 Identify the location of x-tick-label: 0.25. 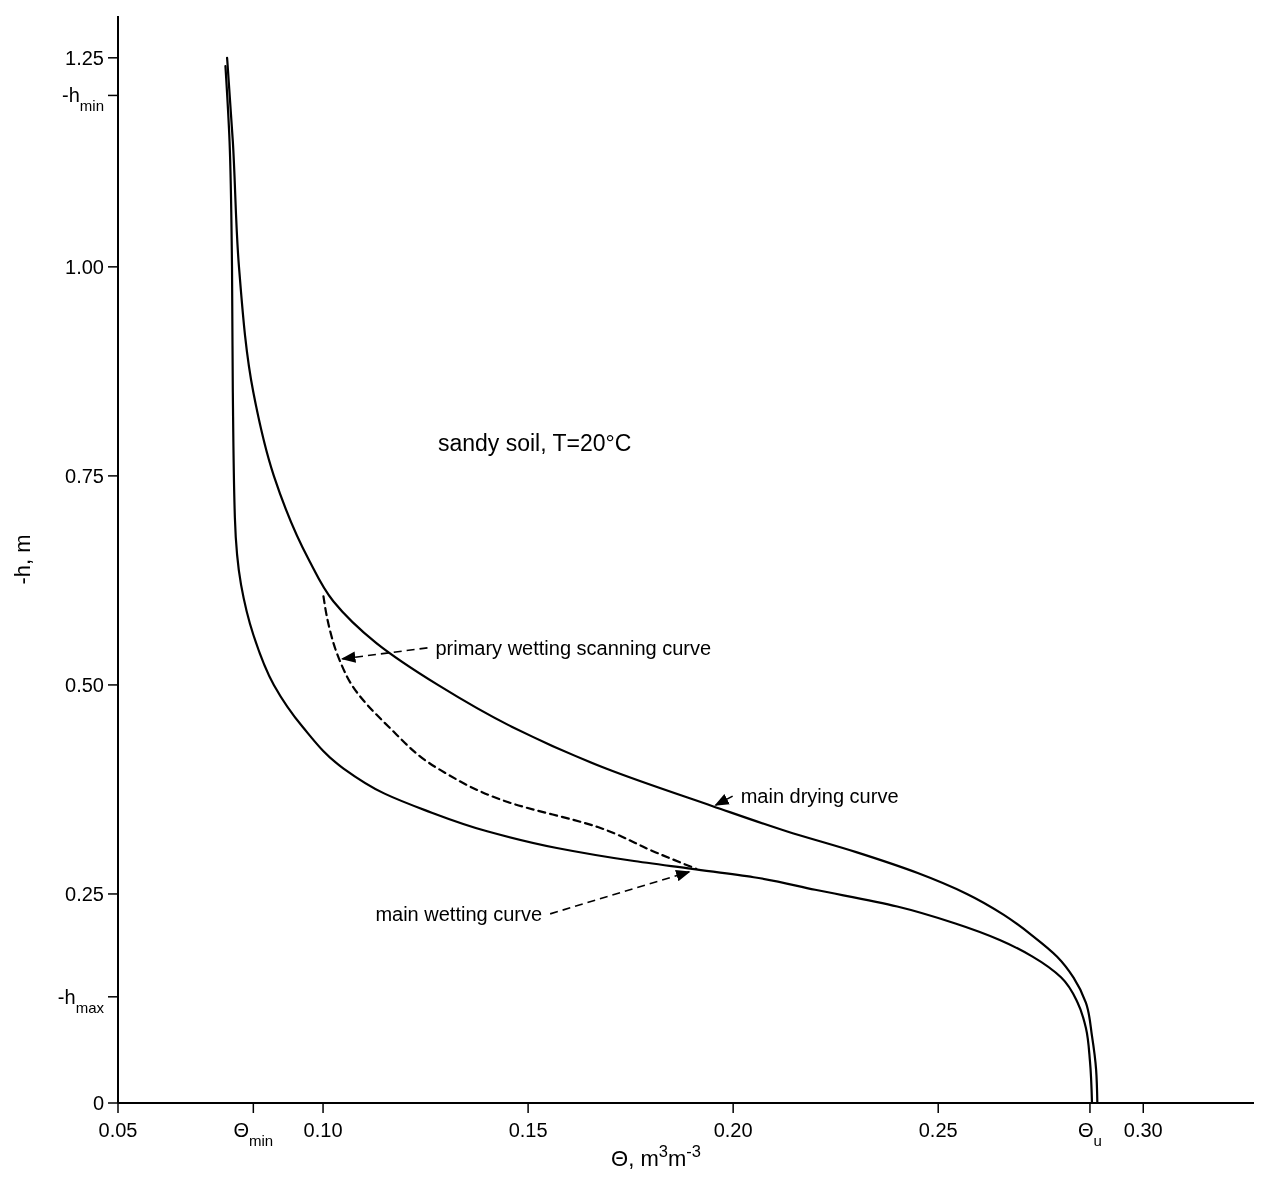
(938, 1130).